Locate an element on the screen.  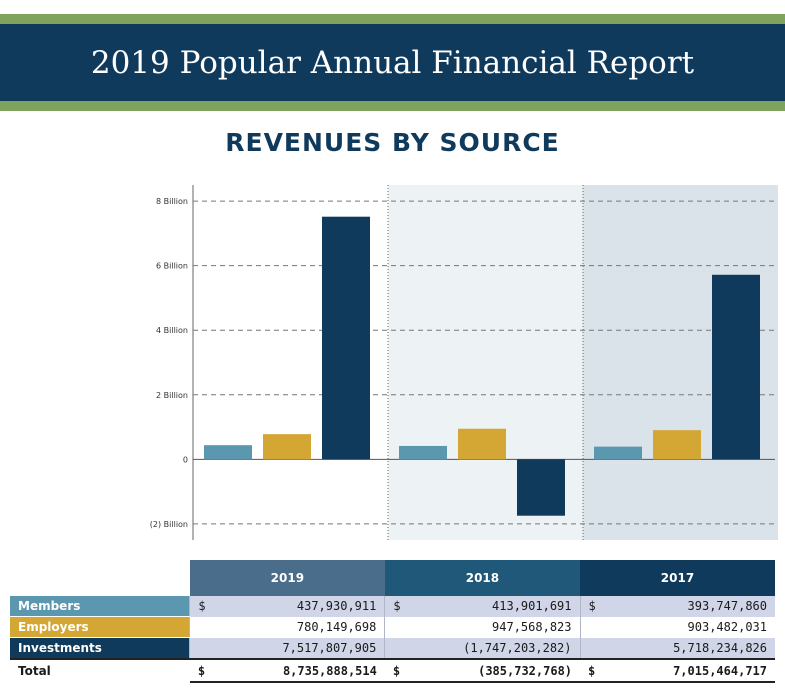
bar-members-2018 is located at coordinates (423, 452).